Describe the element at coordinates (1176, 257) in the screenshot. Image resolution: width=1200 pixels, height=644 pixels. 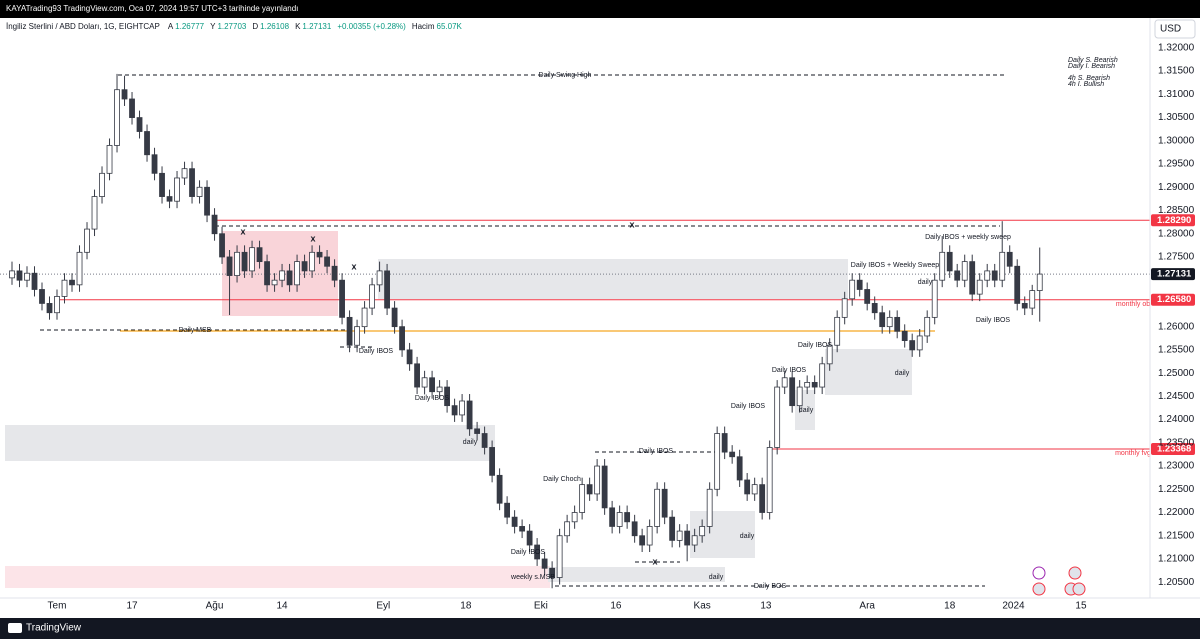
I see `y-tick-label: 1.27500` at that location.